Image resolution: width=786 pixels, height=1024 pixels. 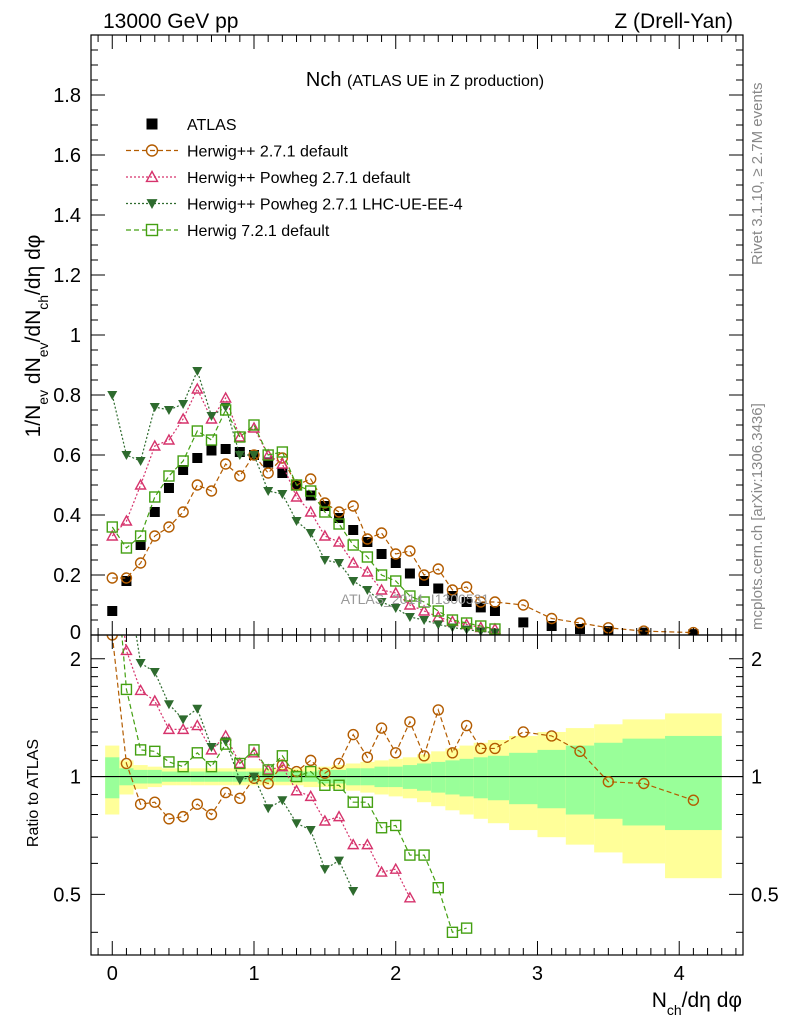 What do you see at coordinates (258, 231) in the screenshot?
I see `legend-label: Herwig 7.2.1 default` at bounding box center [258, 231].